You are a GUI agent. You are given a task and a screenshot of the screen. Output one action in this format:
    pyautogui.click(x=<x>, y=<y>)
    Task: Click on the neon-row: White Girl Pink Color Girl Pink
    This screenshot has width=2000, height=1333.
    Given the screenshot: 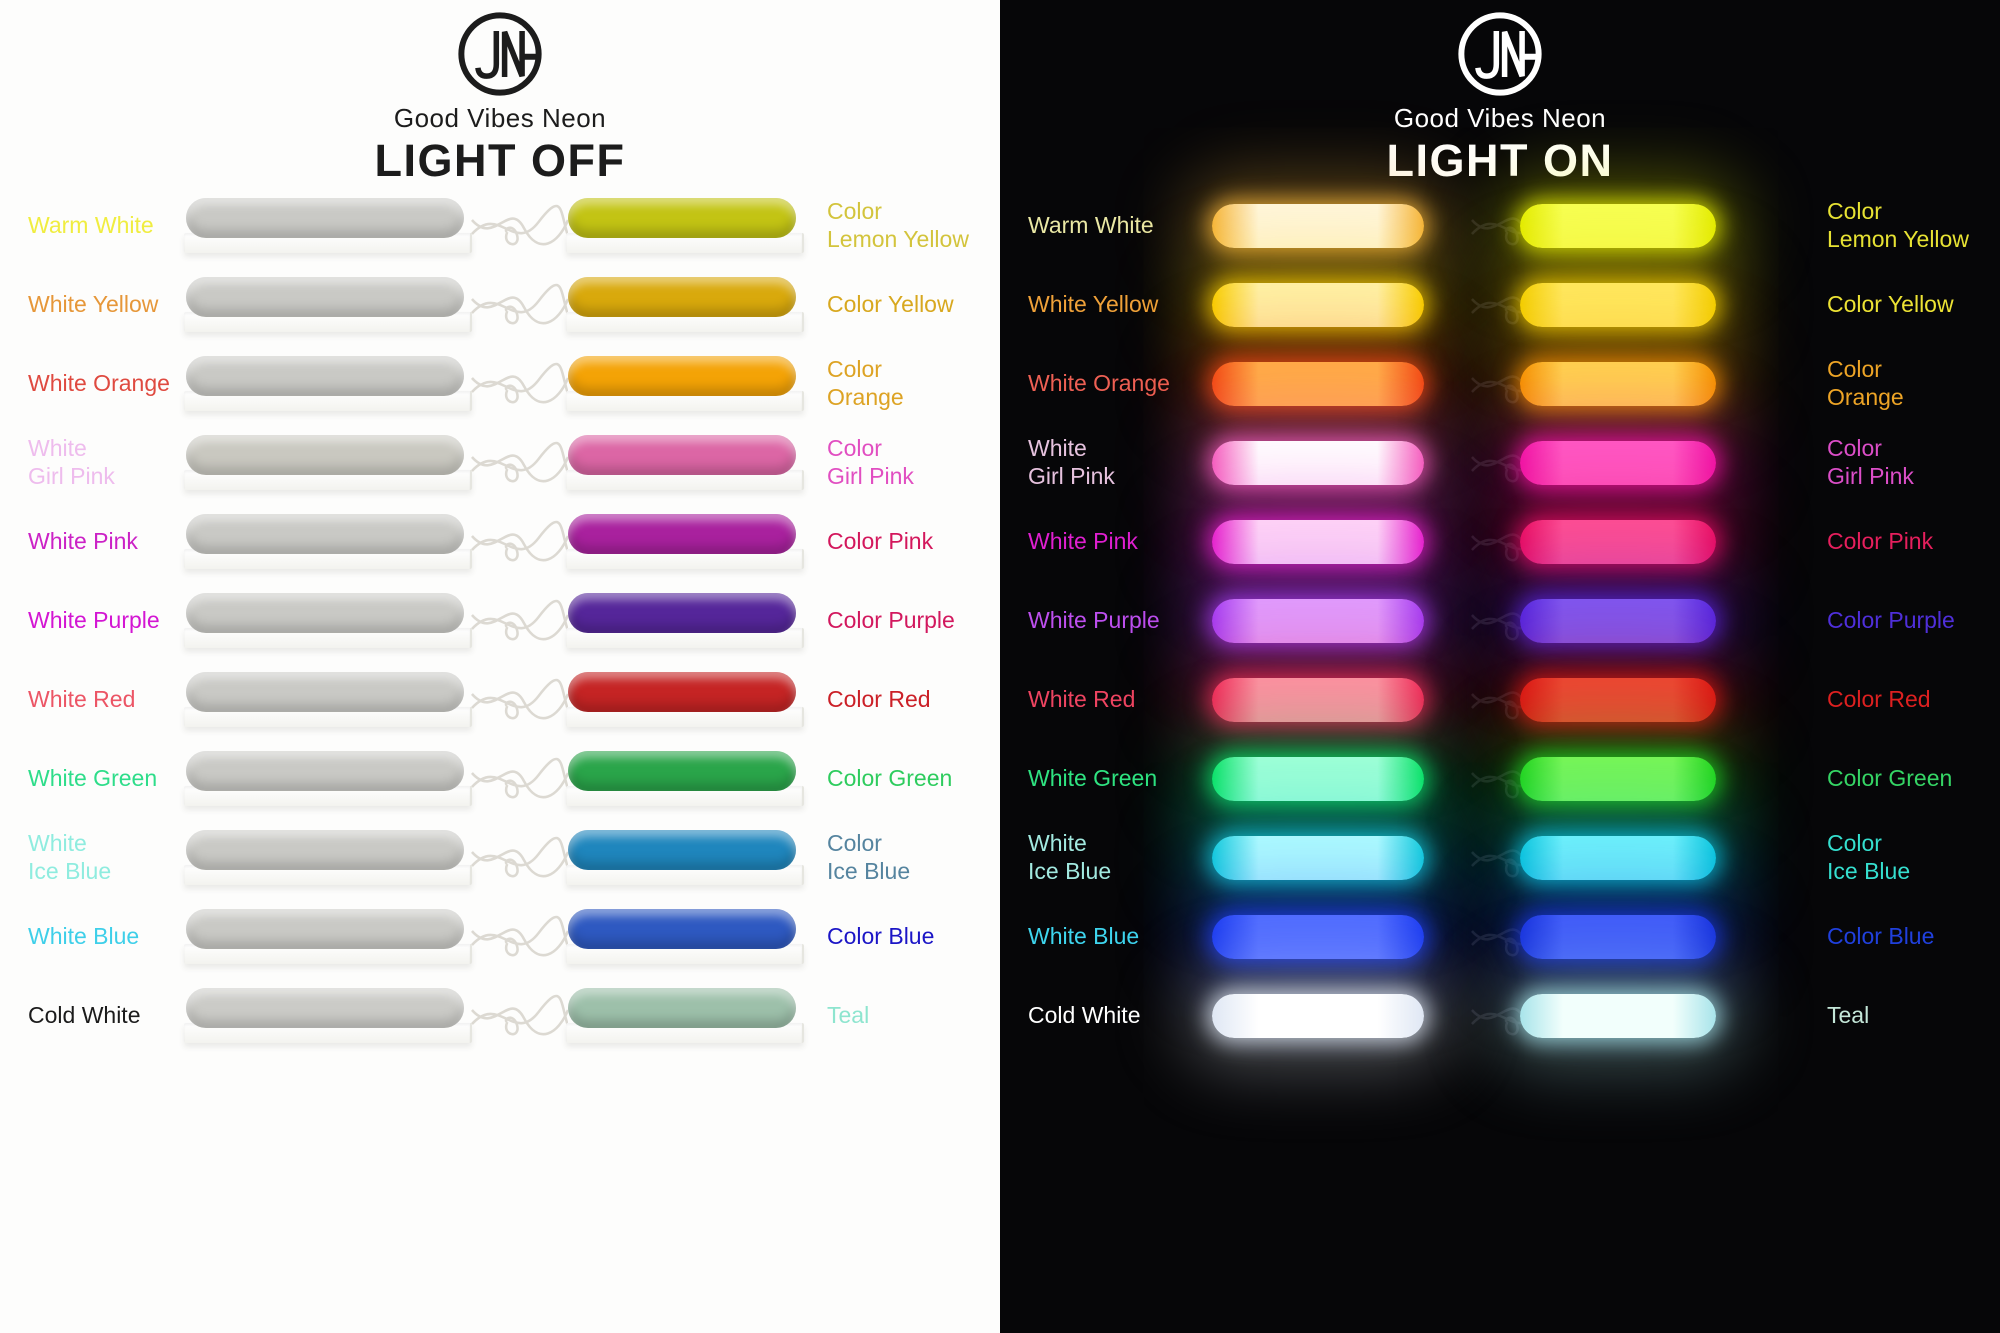 What is the action you would take?
    pyautogui.click(x=1514, y=462)
    